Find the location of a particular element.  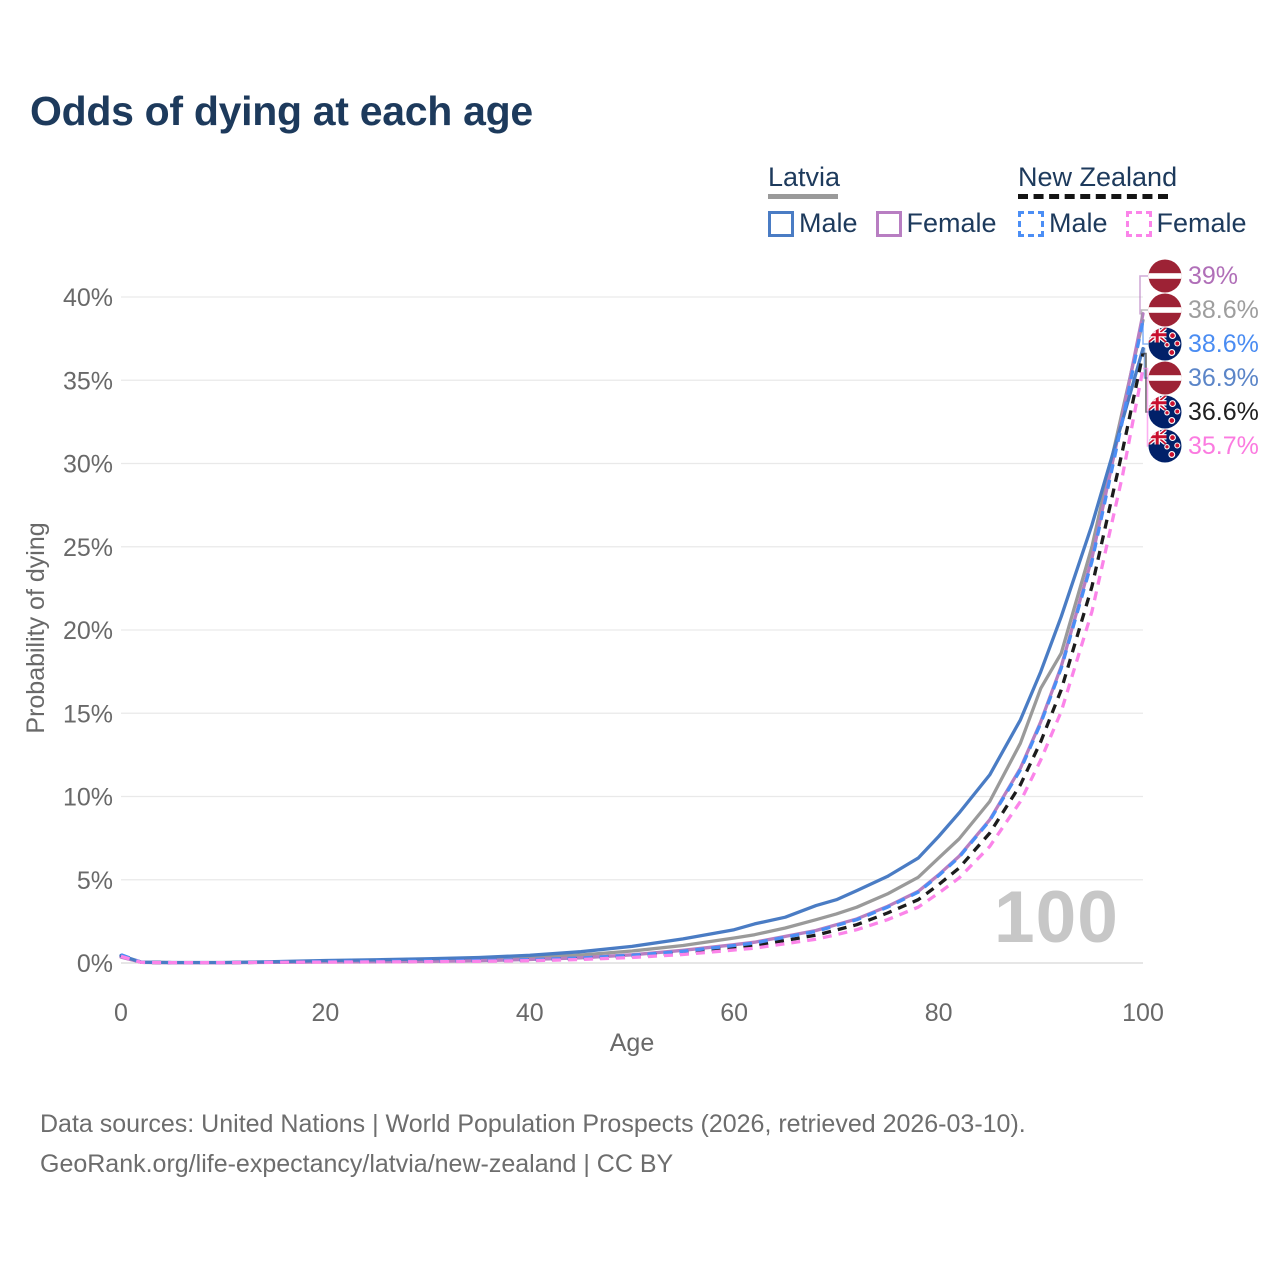

legend-swatch-nz-female is located at coordinates (1138, 223).